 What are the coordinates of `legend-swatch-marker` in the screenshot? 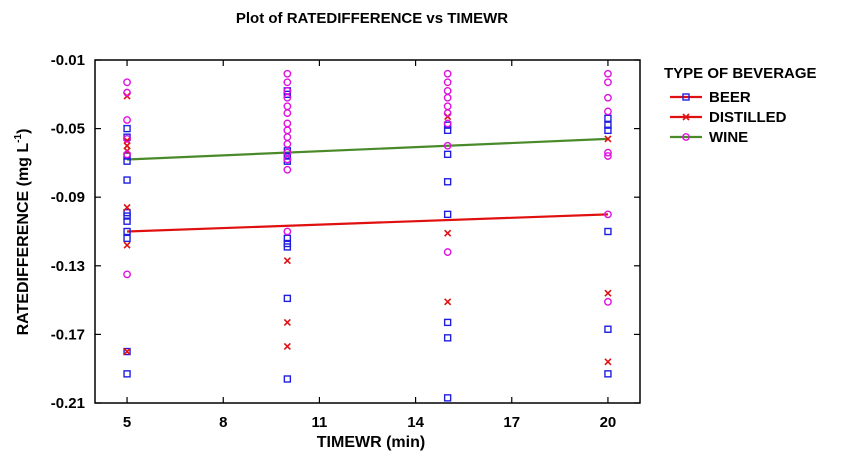 It's located at (686, 137).